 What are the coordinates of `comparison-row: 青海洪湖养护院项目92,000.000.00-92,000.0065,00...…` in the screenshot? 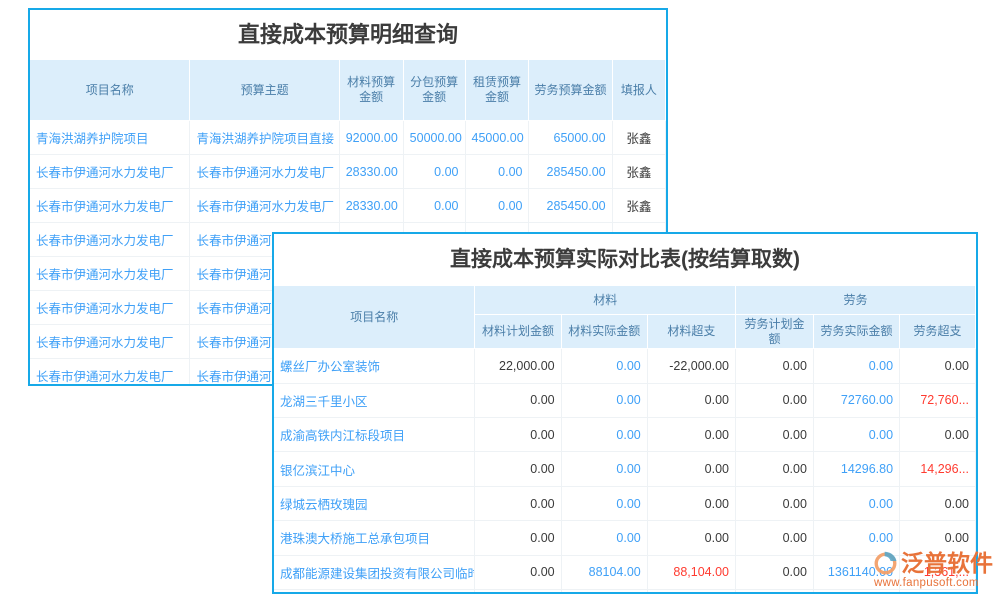 It's located at (625, 590).